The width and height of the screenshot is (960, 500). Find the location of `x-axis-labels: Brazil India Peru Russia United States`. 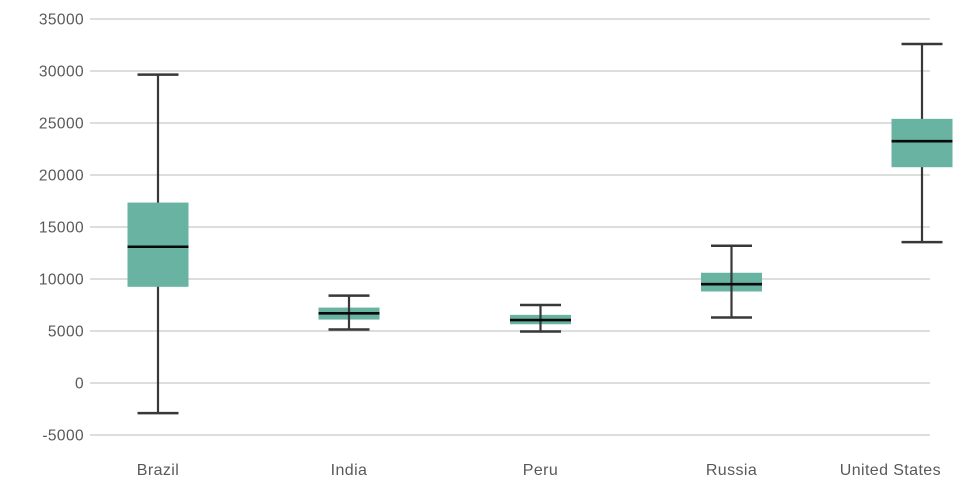

x-axis-labels: Brazil India Peru Russia United States is located at coordinates (539, 470).